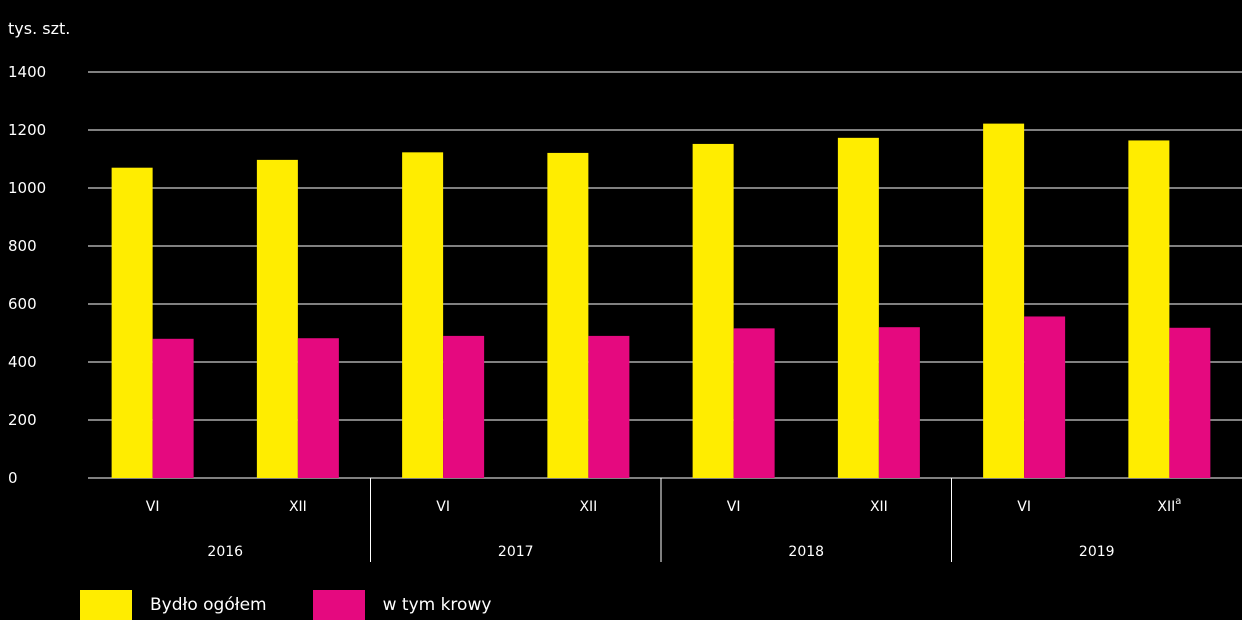 This screenshot has height=620, width=1242. Describe the element at coordinates (27, 188) in the screenshot. I see `y-tick-label: 1000` at that location.